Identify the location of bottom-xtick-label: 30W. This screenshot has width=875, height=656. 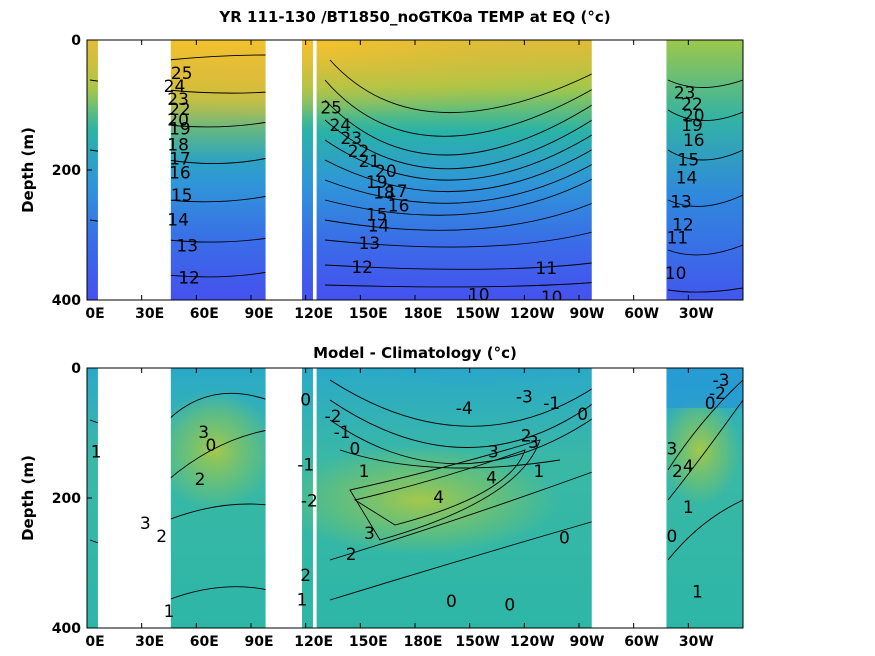
(696, 642).